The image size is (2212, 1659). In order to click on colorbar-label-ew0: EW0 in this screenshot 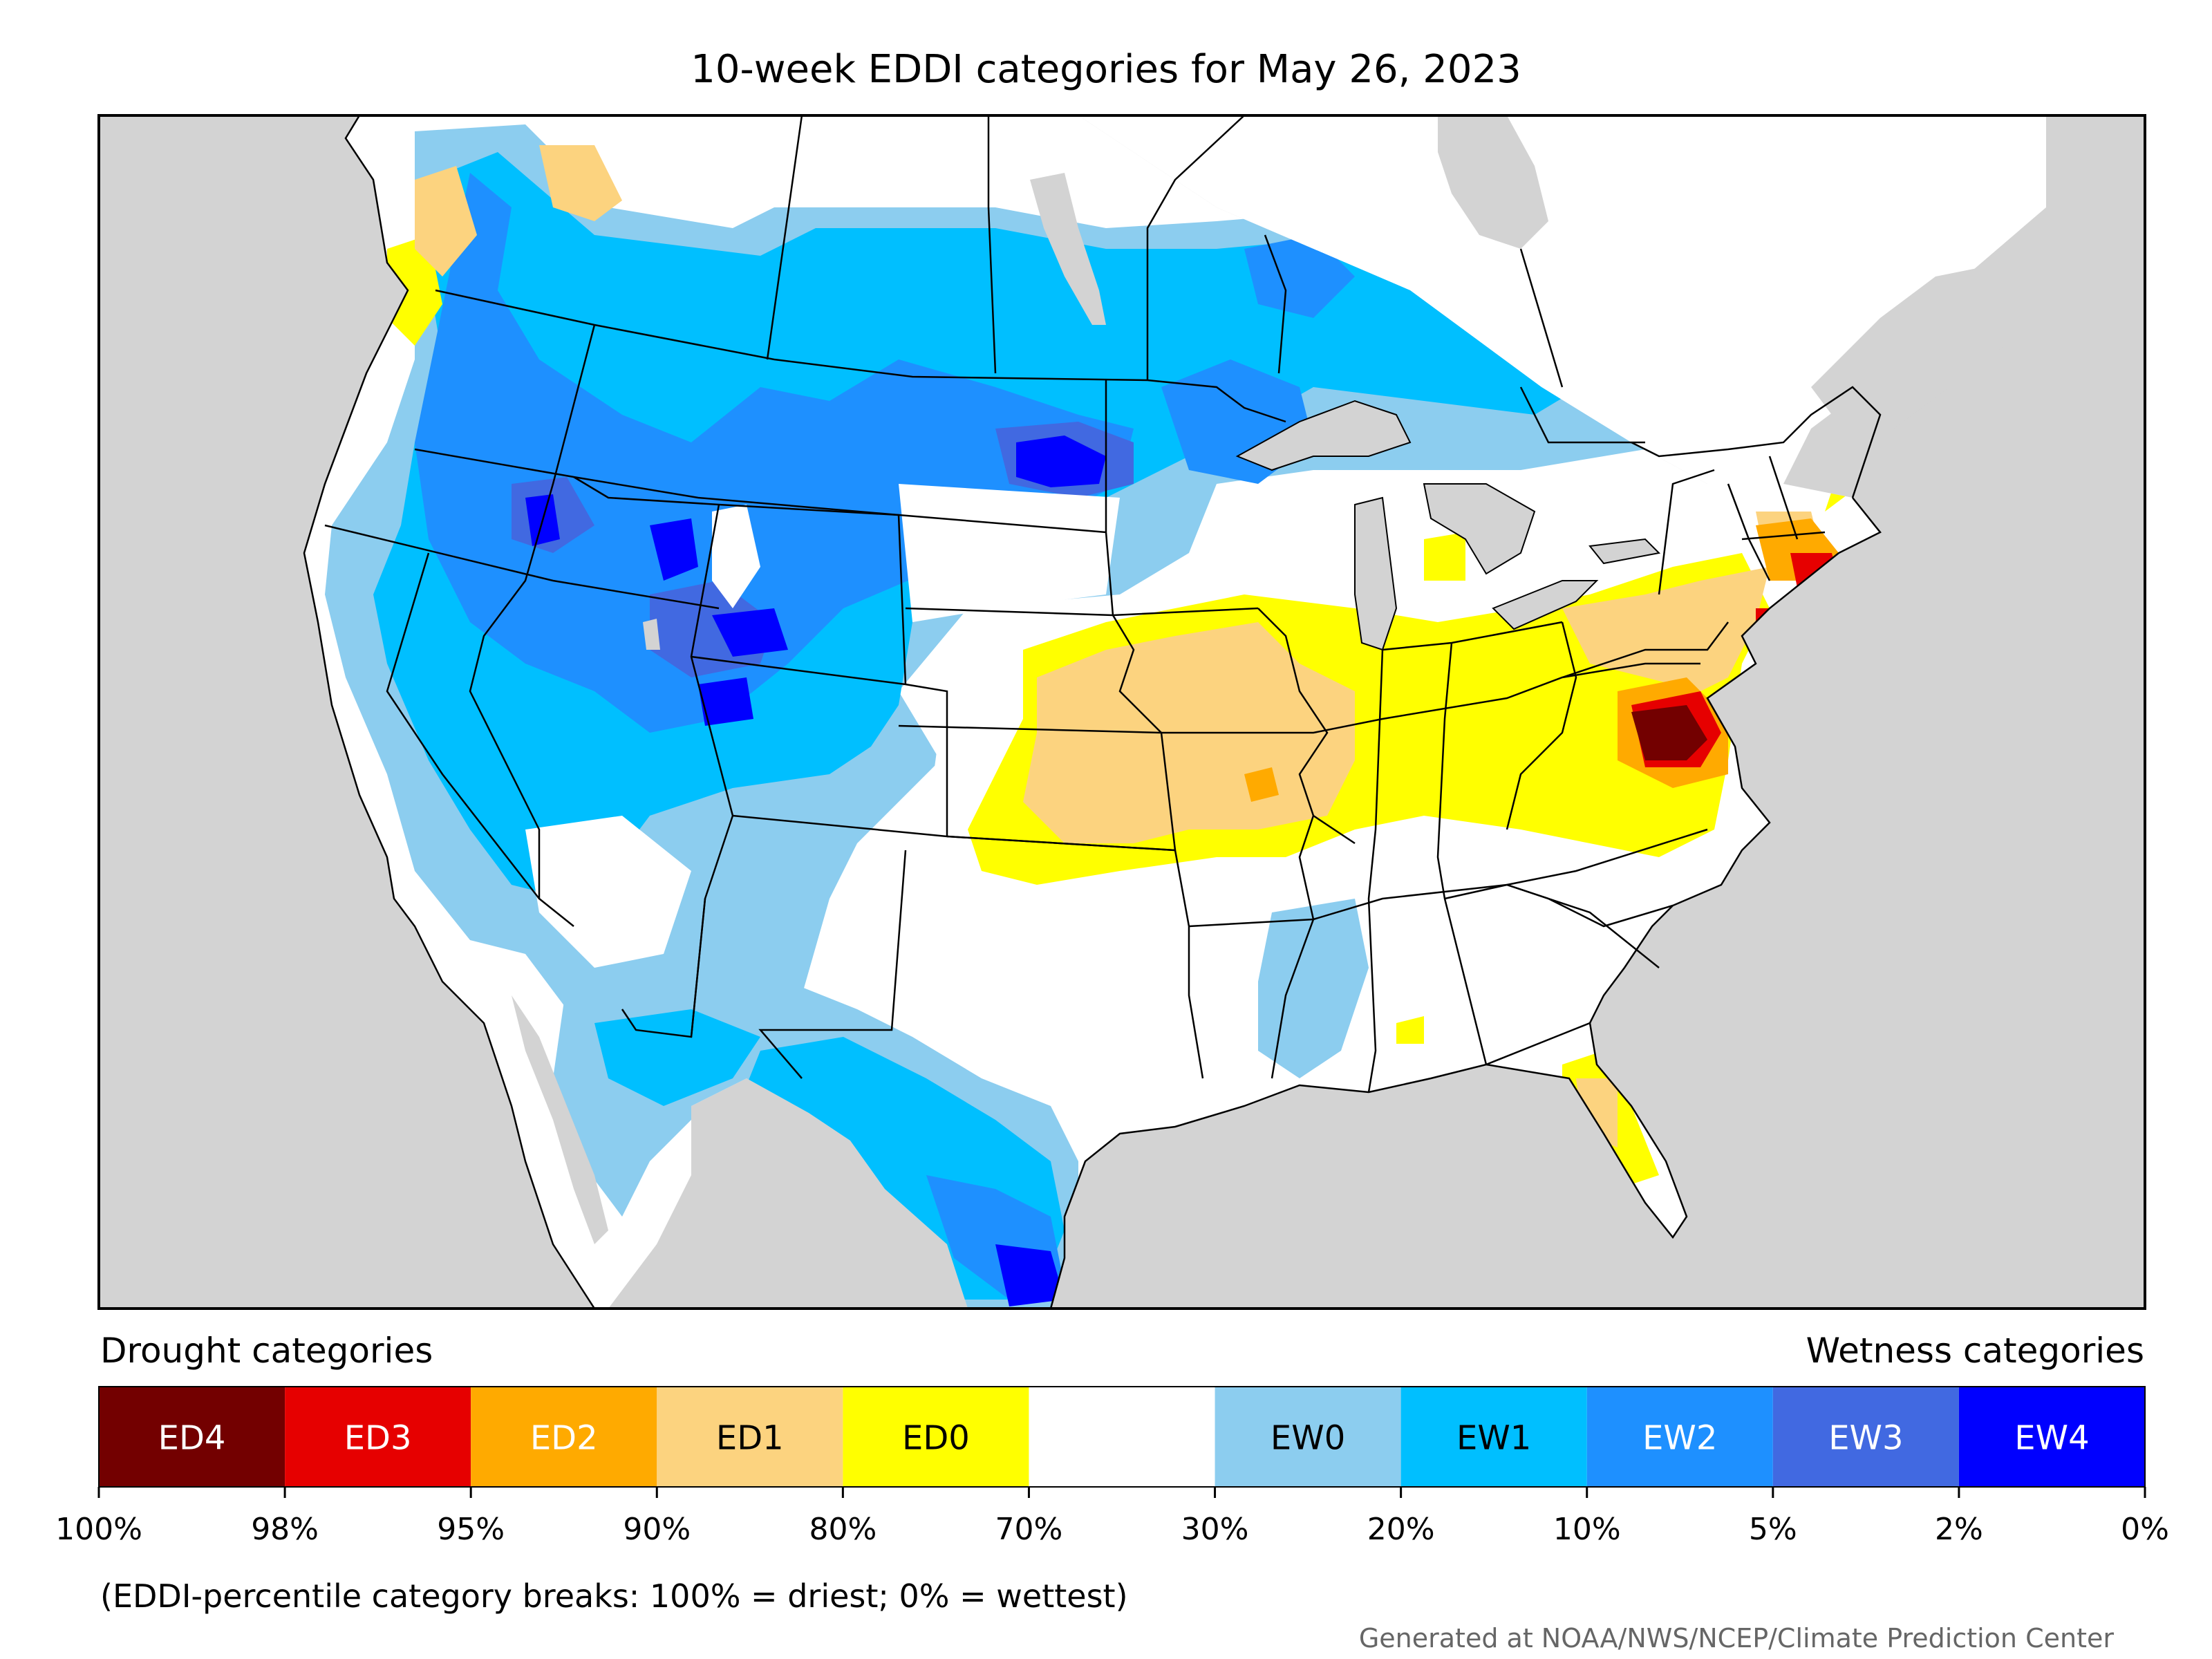, I will do `click(1308, 1438)`.